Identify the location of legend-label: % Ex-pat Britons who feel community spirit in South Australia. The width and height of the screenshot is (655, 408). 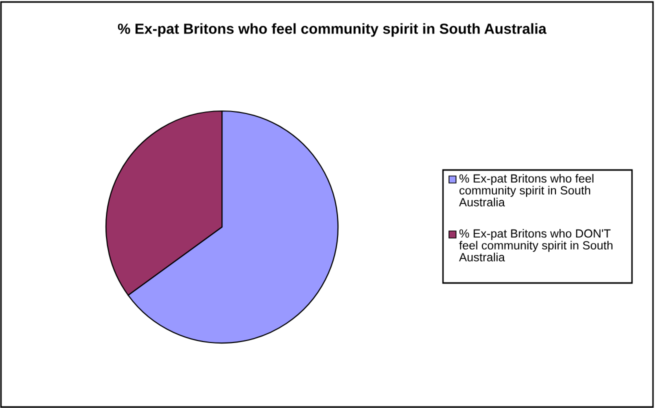
(526, 190).